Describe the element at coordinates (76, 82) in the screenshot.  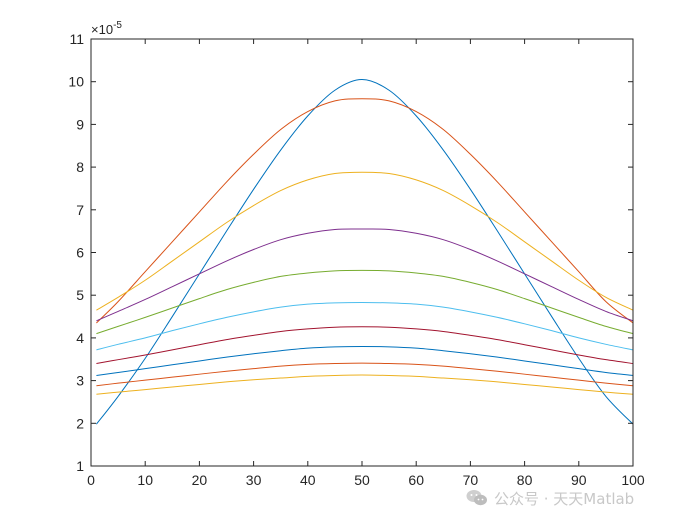
I see `y-tick-label: 10` at that location.